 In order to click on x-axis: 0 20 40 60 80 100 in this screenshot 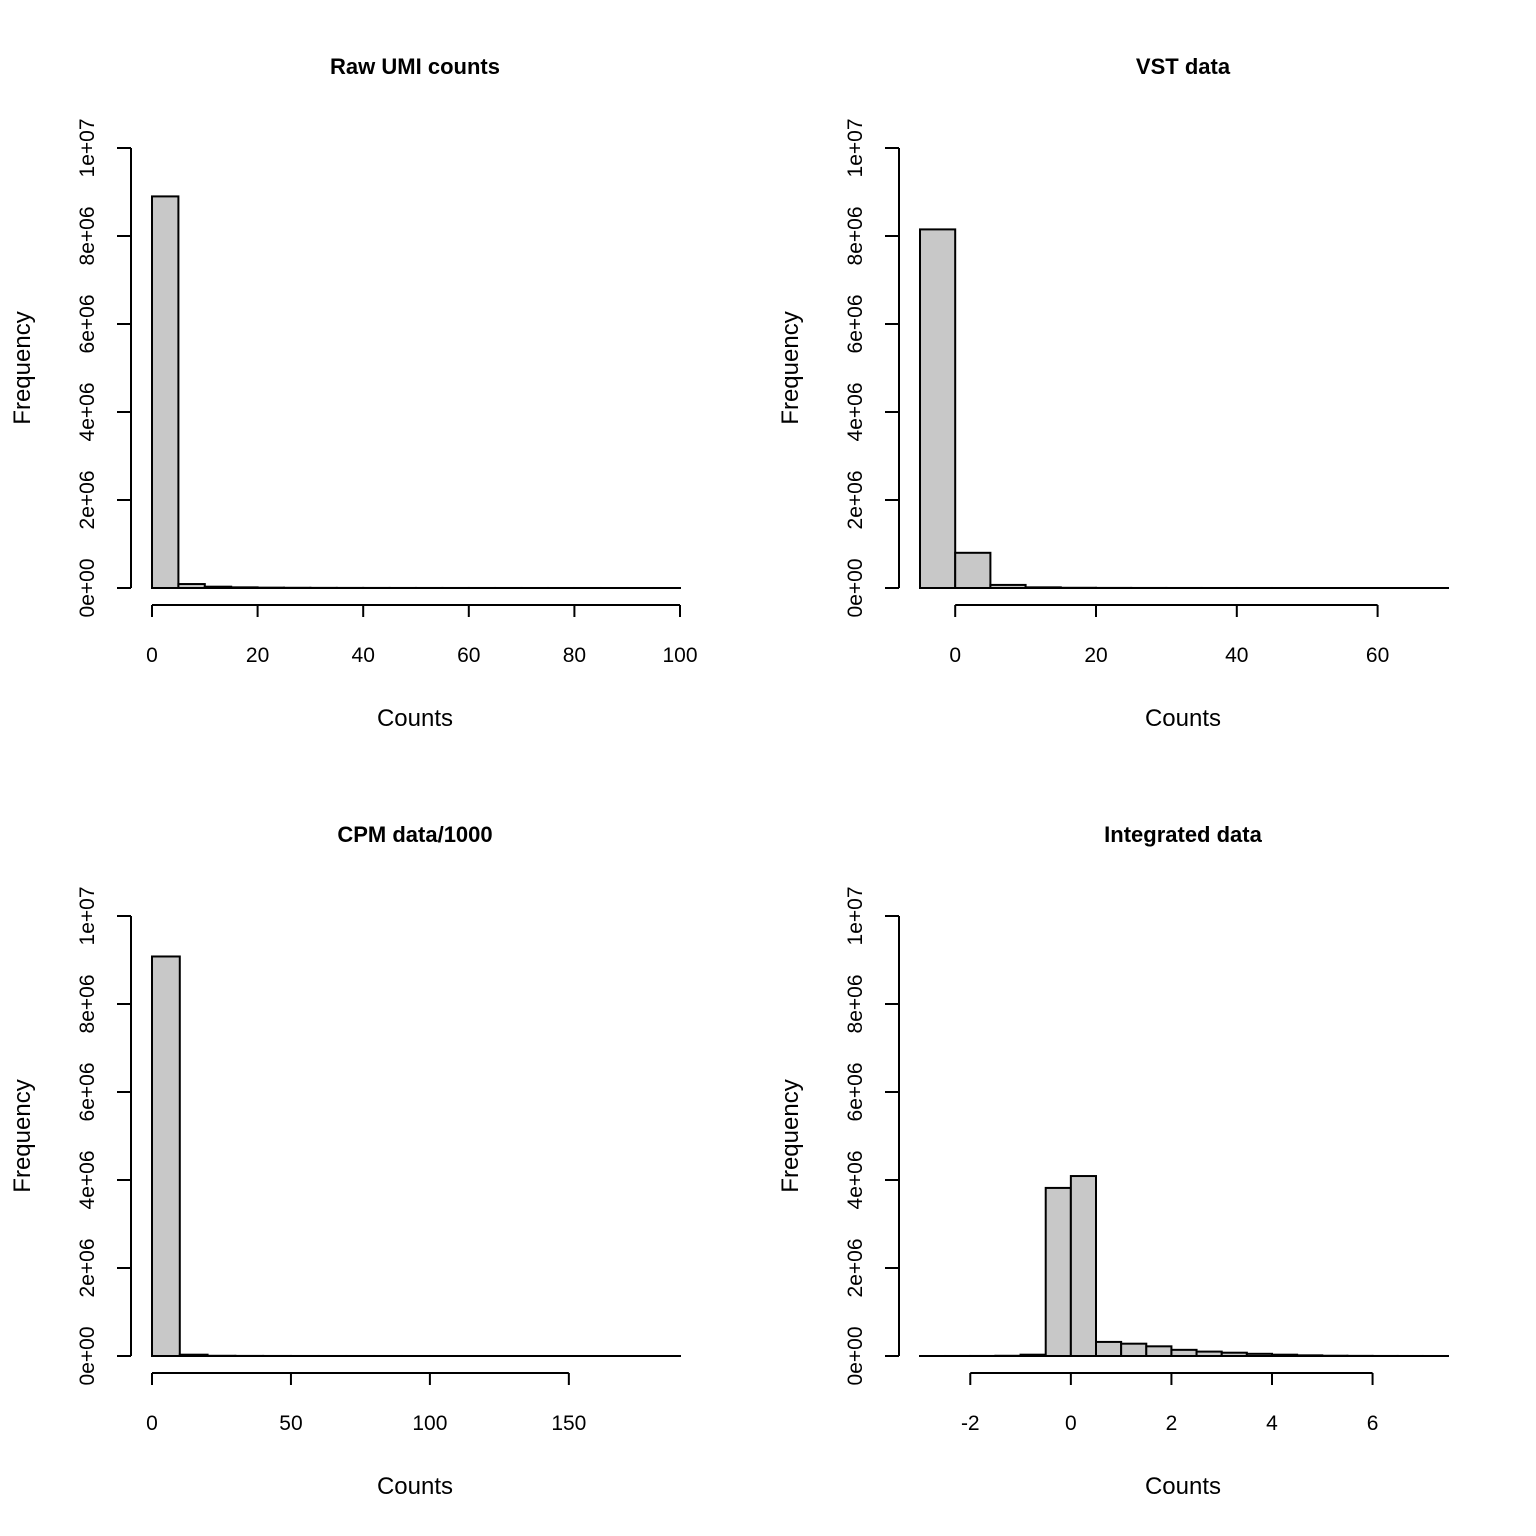, I will do `click(422, 635)`.